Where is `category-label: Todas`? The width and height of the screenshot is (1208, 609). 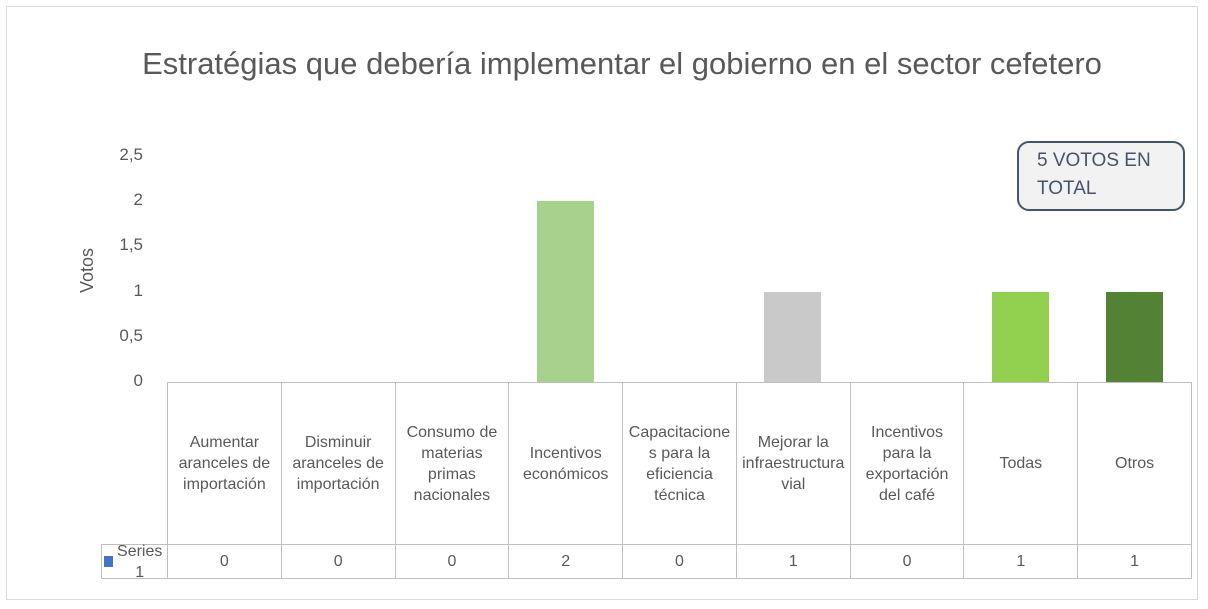 category-label: Todas is located at coordinates (1021, 463).